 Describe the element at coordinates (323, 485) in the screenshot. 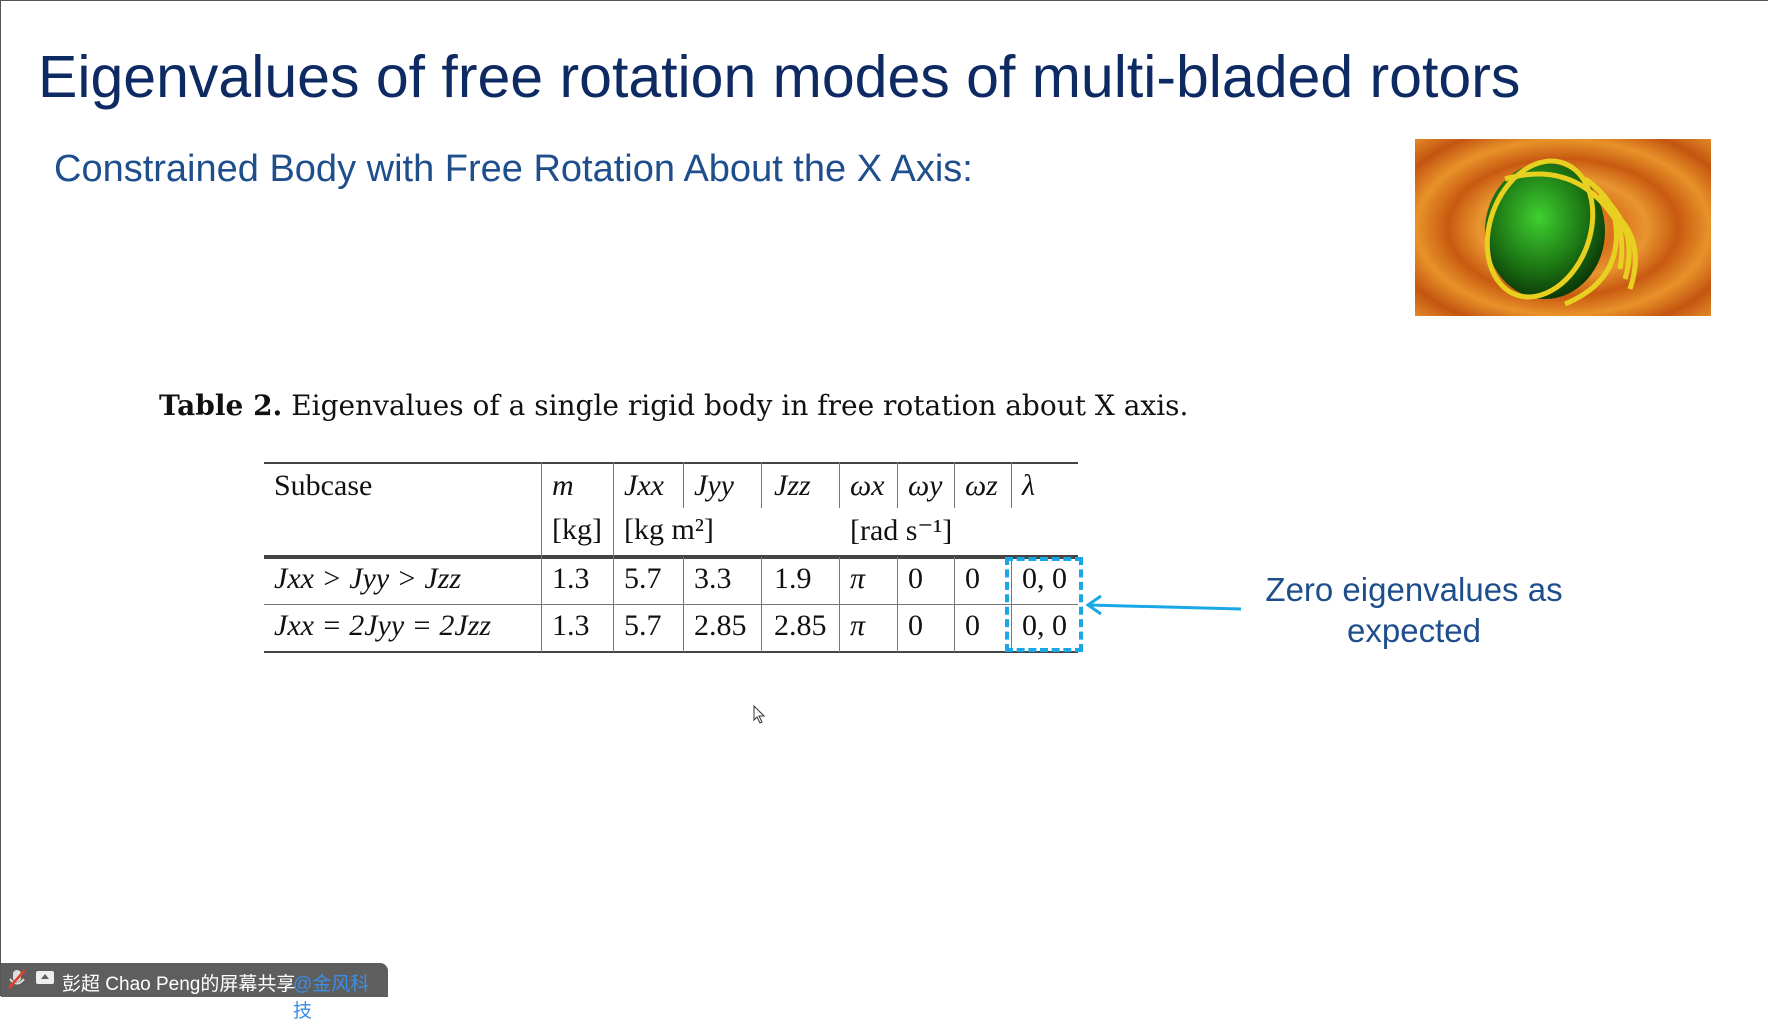

I see `header-subcase: Subcase` at that location.